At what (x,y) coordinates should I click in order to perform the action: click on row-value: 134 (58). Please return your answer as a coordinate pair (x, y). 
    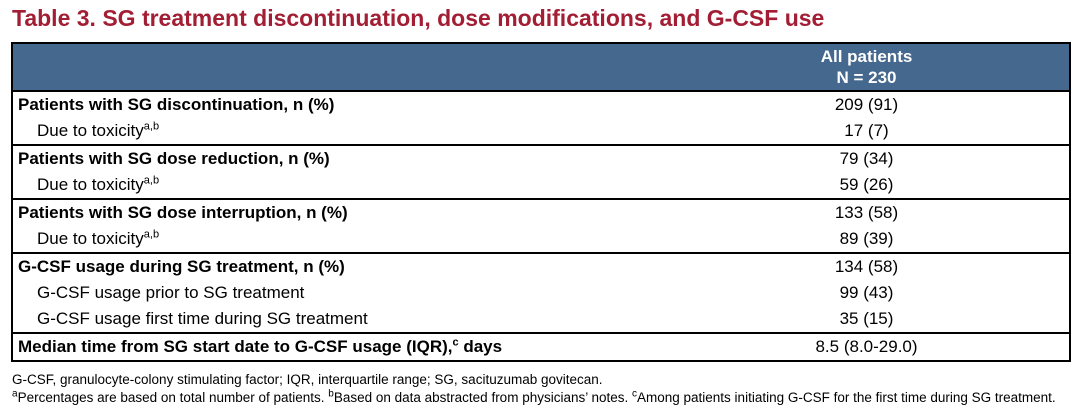
    Looking at the image, I should click on (866, 266).